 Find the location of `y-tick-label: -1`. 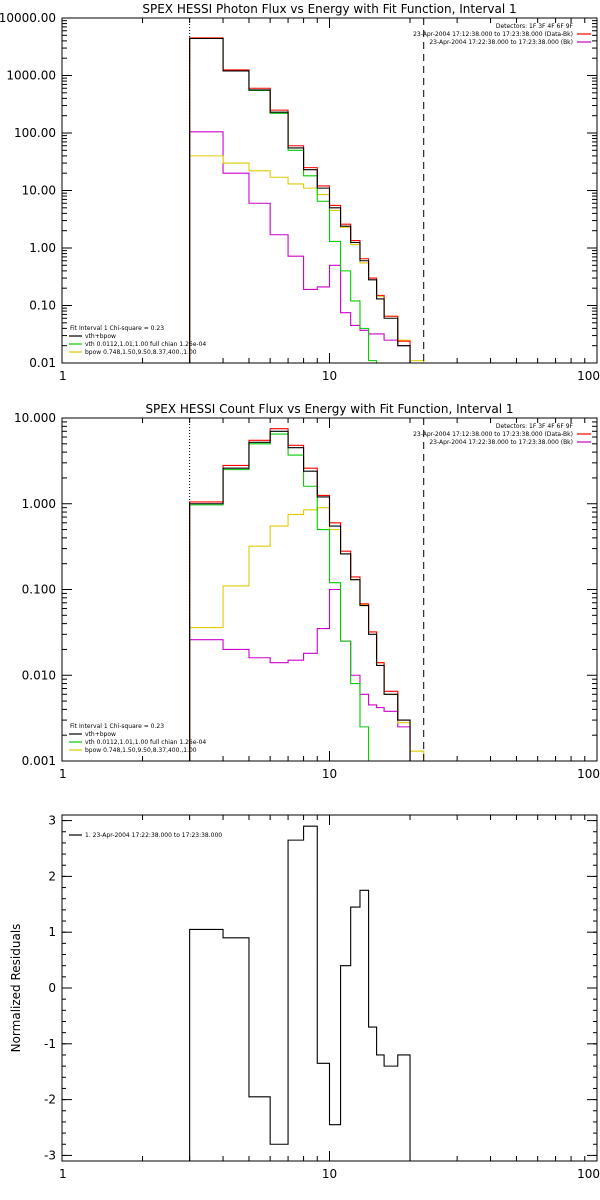

y-tick-label: -1 is located at coordinates (50, 1044).